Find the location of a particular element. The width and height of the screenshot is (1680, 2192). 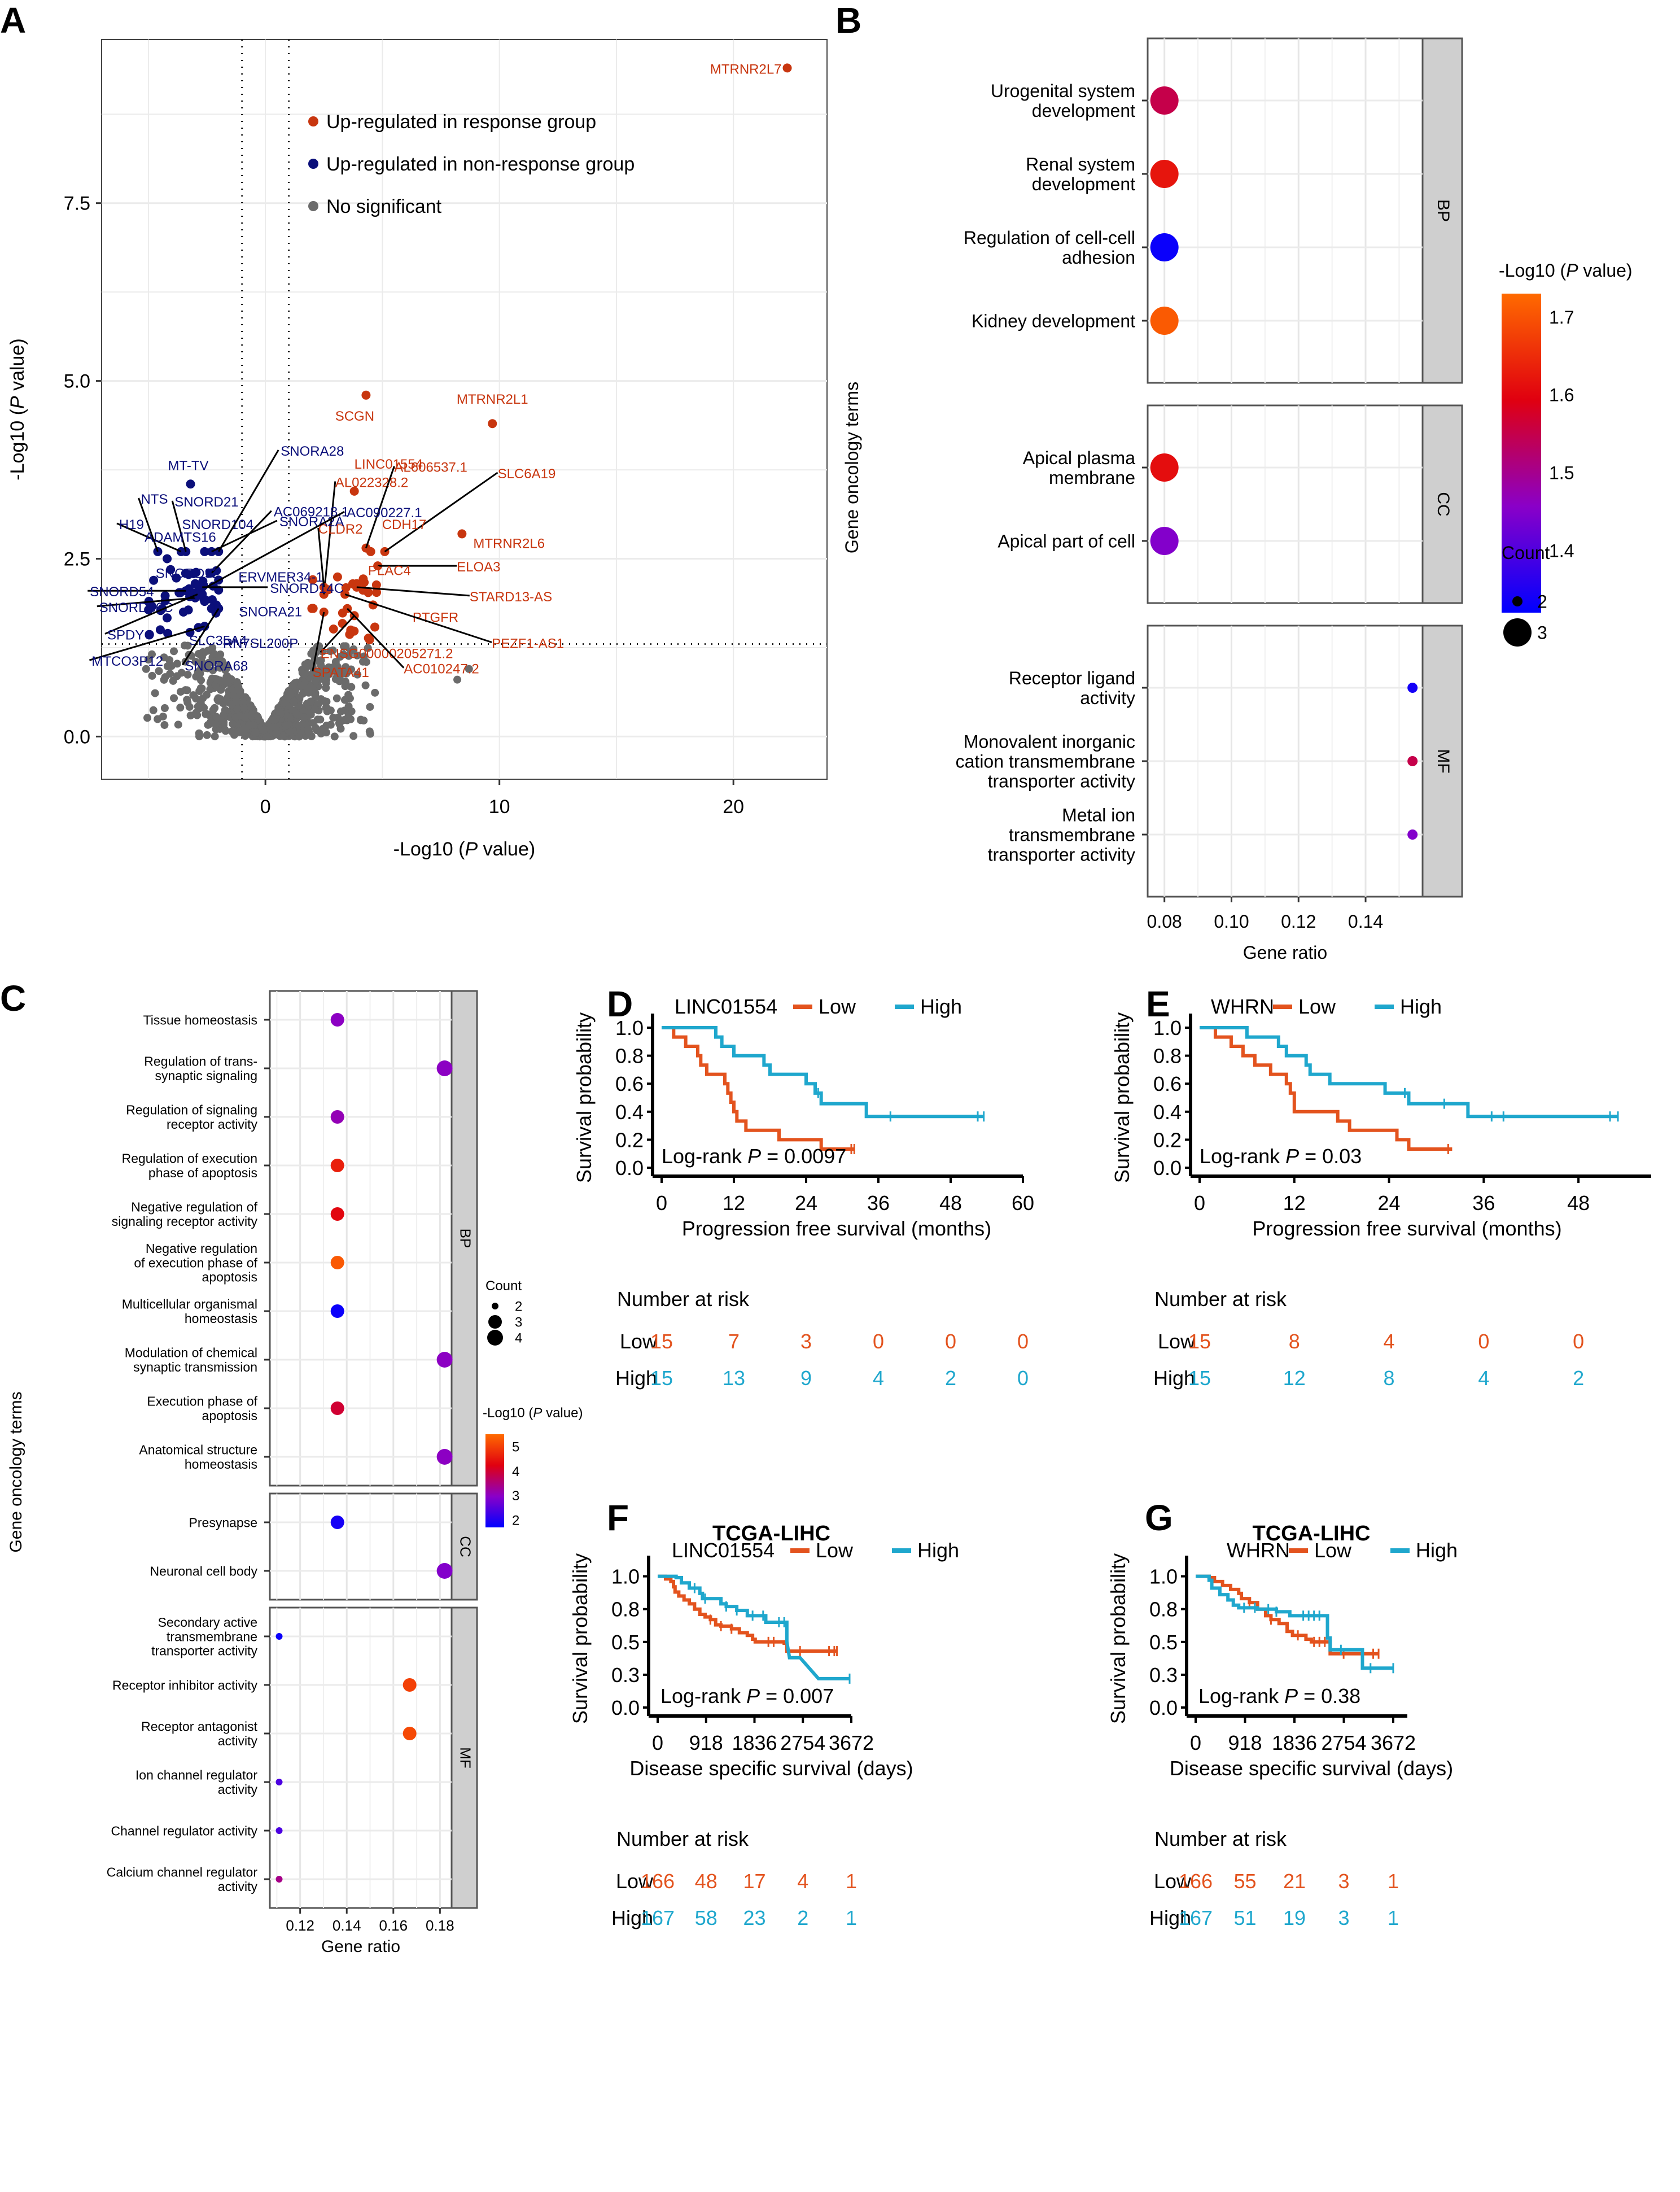

y-tick-label: 1.0 is located at coordinates (1164, 1576).